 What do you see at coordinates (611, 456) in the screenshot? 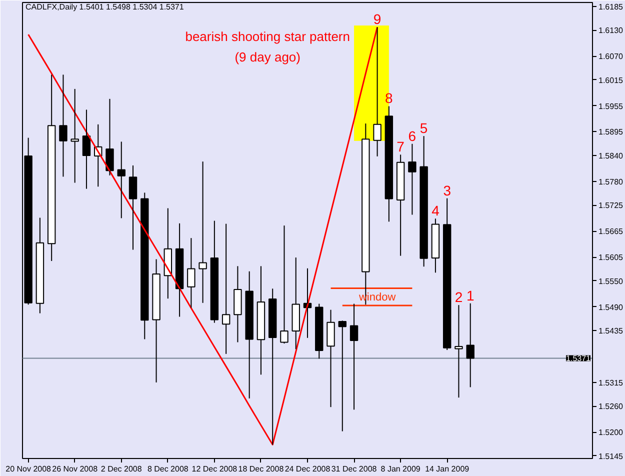
I see `y-tick-label: 1.5145` at bounding box center [611, 456].